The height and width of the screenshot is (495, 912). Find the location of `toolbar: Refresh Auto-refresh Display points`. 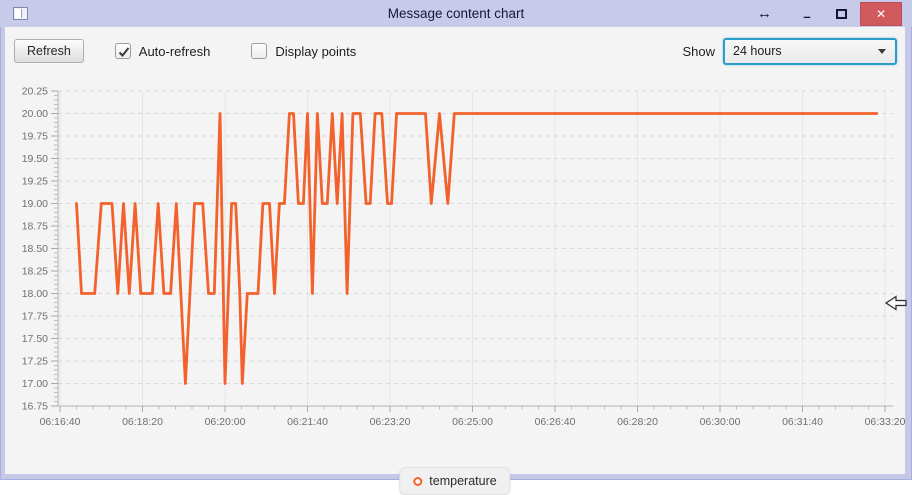

toolbar: Refresh Auto-refresh Display points is located at coordinates (455, 51).